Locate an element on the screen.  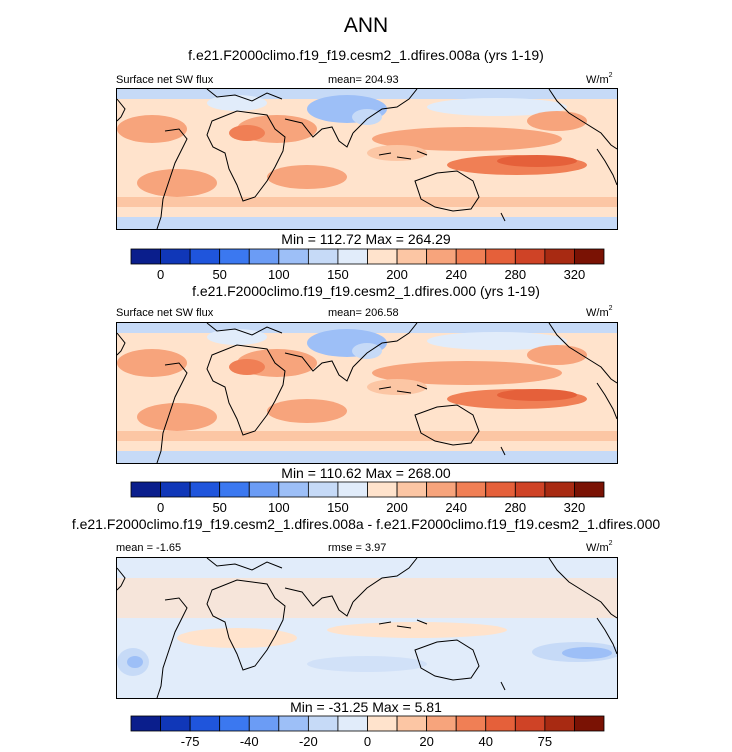
colorbar-tick-label: 200 is located at coordinates (397, 274).